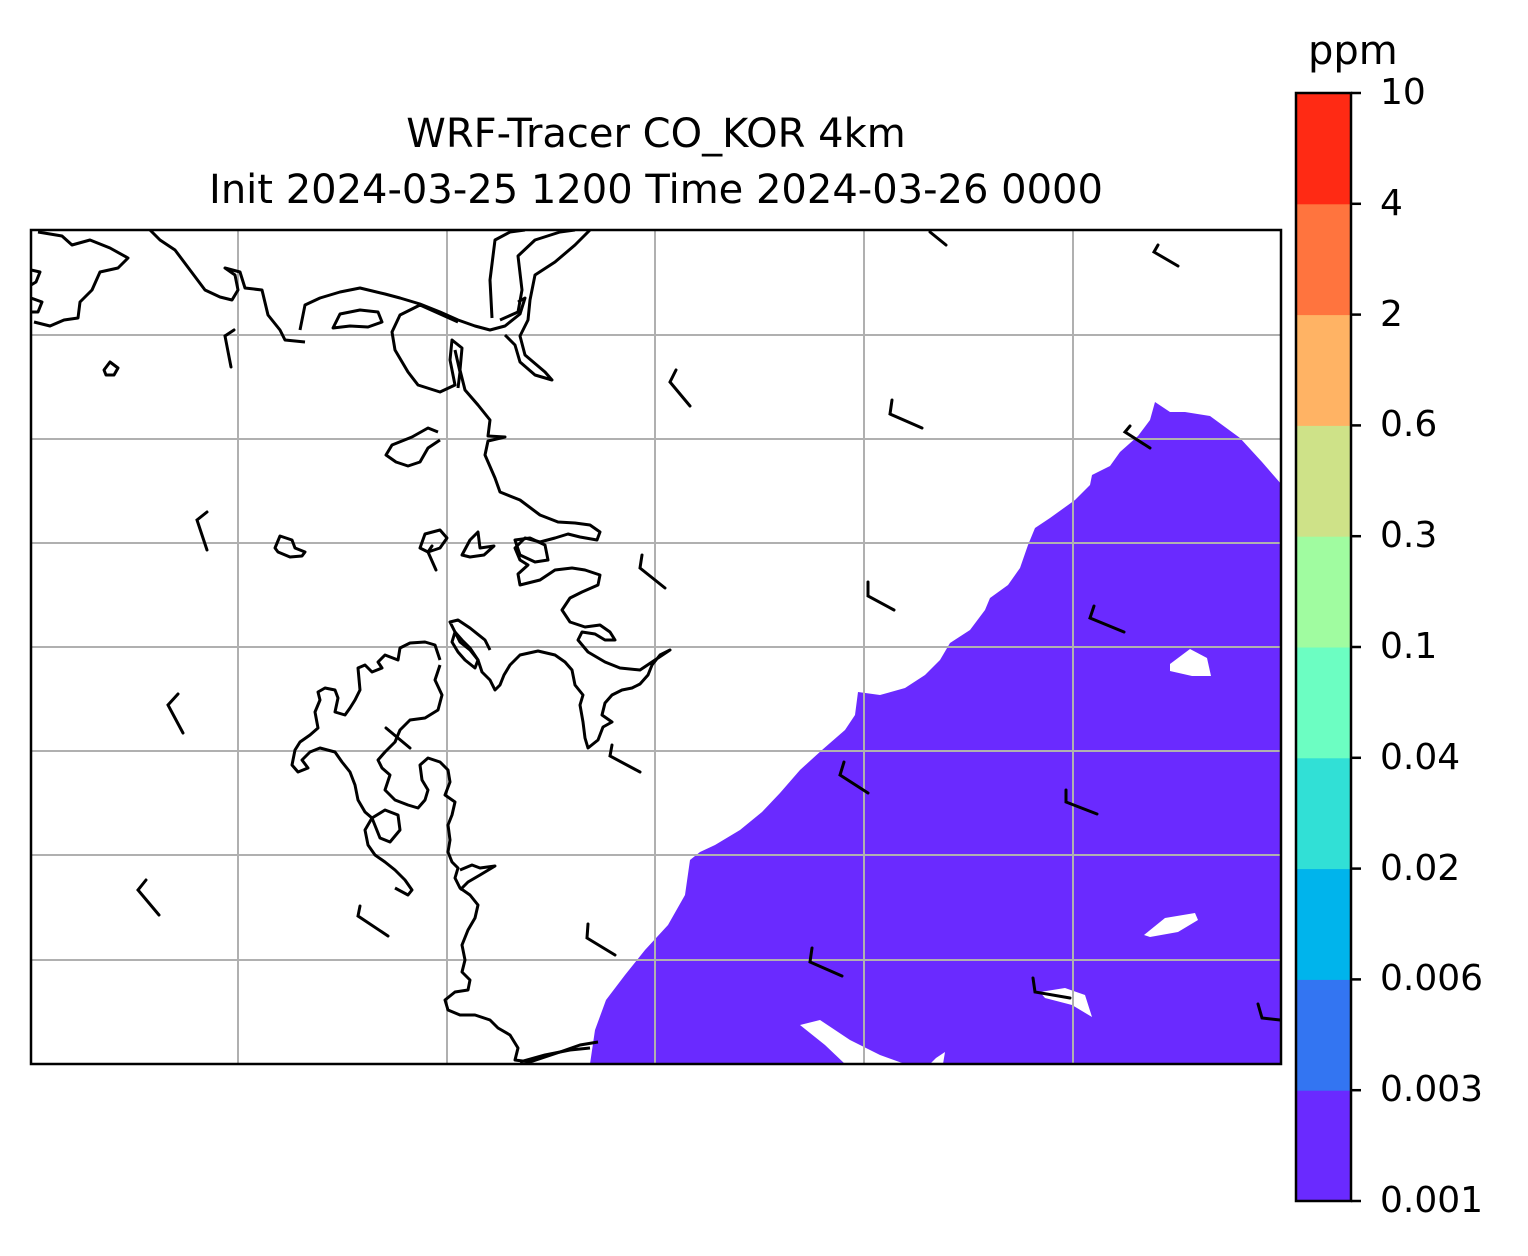  What do you see at coordinates (1432, 979) in the screenshot?
I see `colorbar-tick-label: 0.006` at bounding box center [1432, 979].